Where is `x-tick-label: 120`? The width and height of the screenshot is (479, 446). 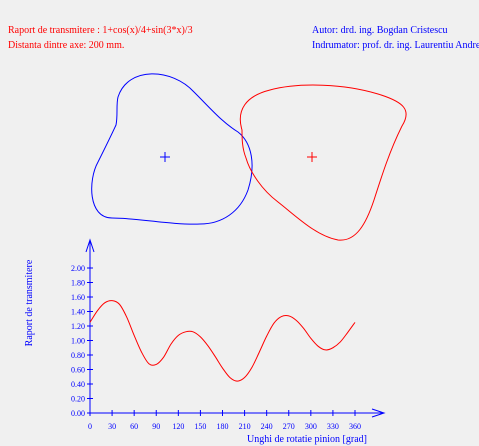 x-tick-label: 120 is located at coordinates (178, 426).